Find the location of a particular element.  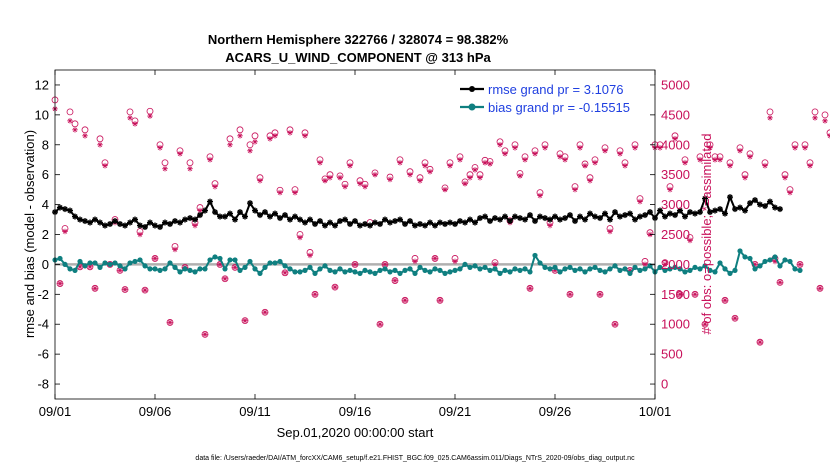

legend-bias-label: bias grand pr = -0.15515 is located at coordinates (559, 107).